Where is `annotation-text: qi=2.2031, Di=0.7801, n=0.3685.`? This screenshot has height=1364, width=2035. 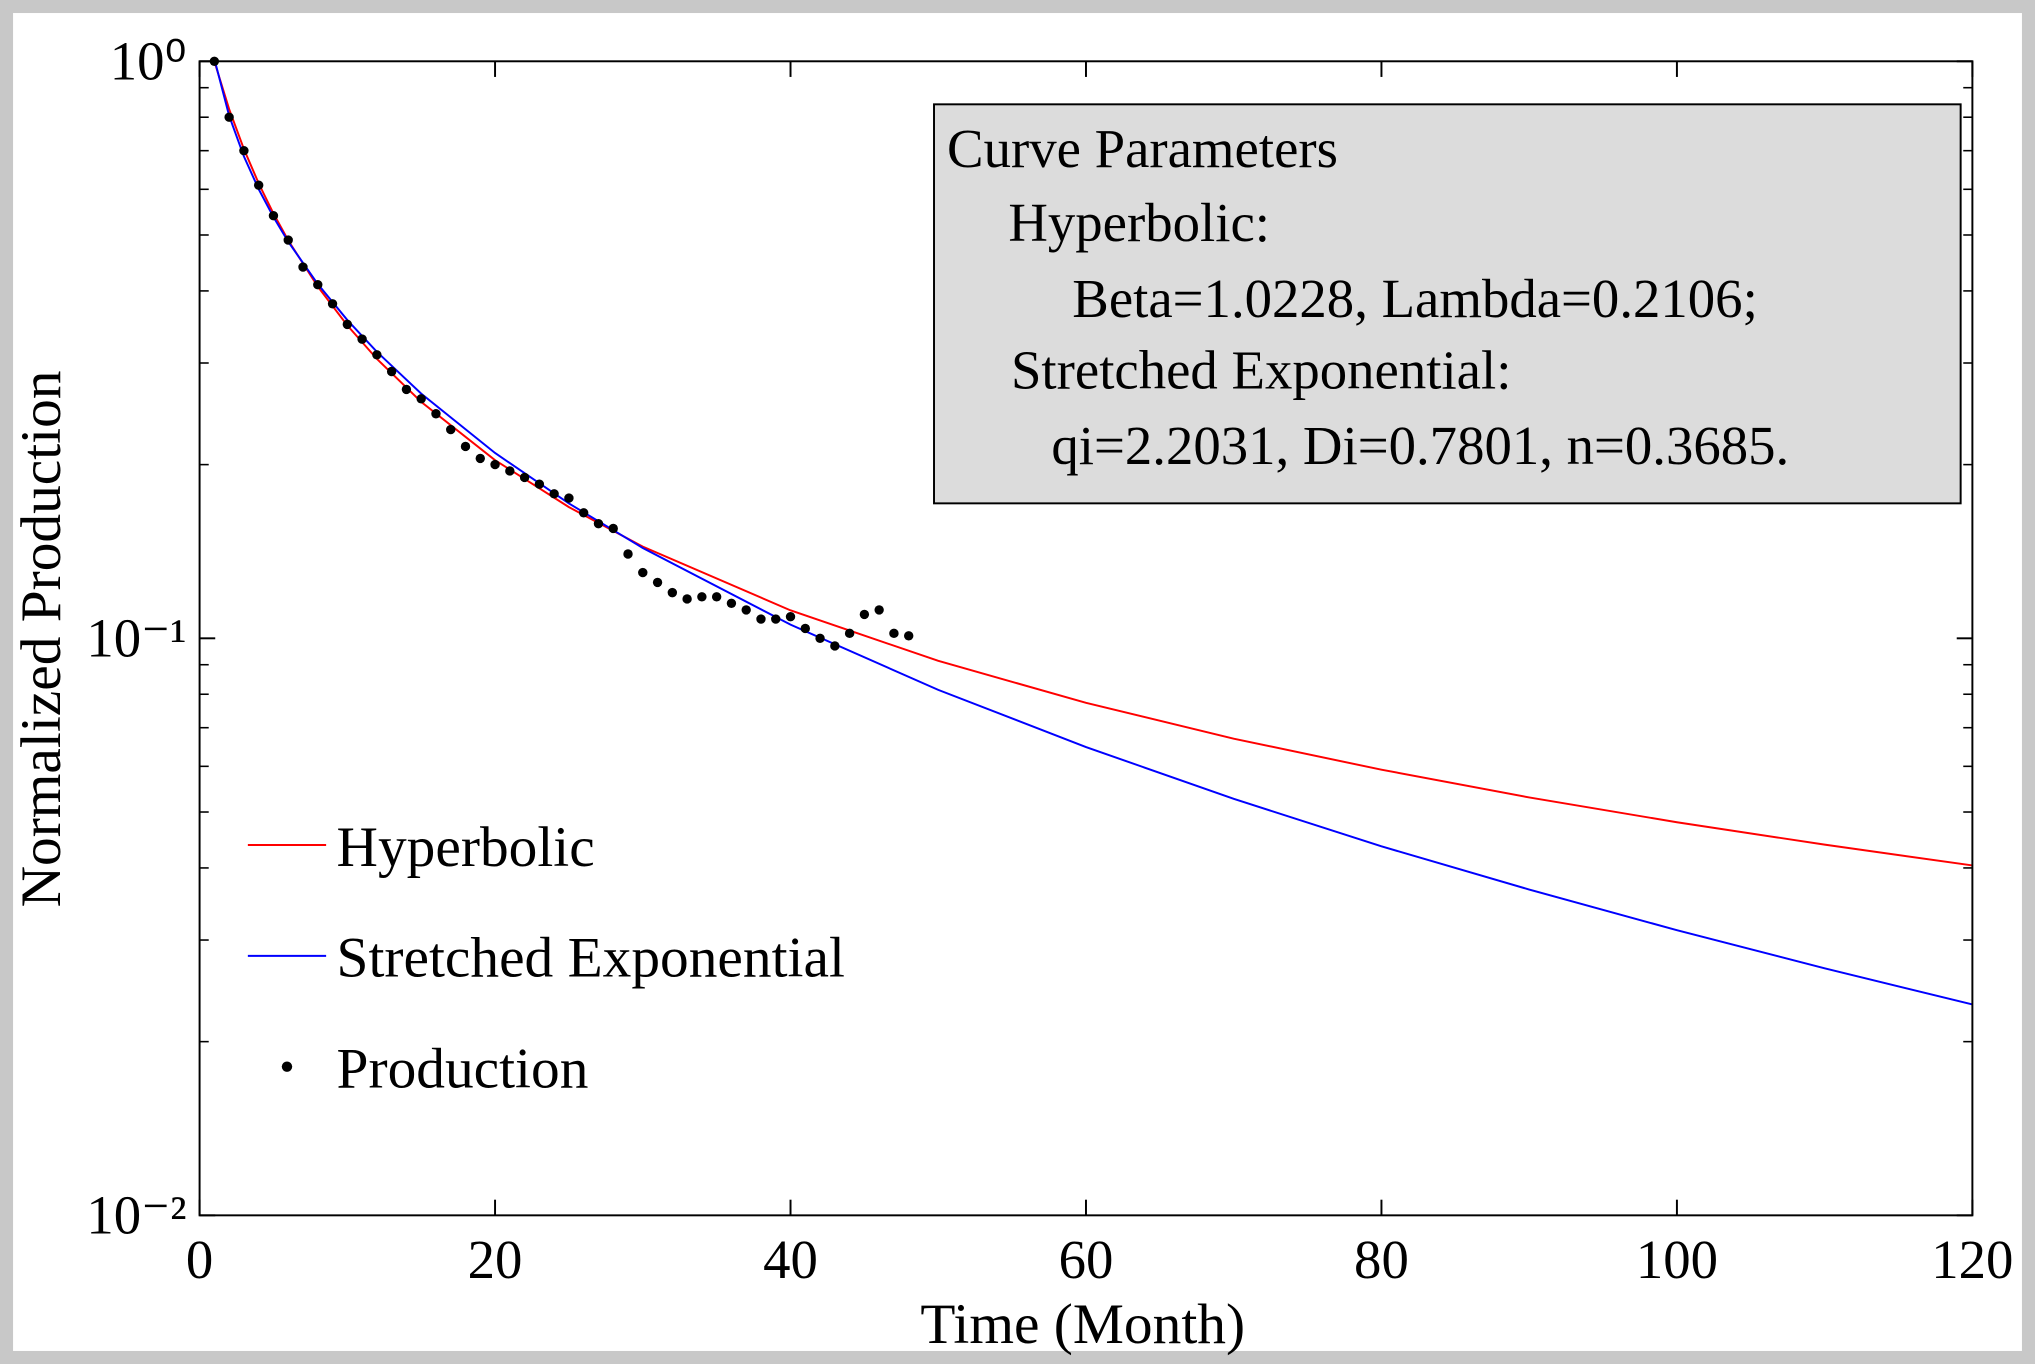
annotation-text: qi=2.2031, Di=0.7801, n=0.3685. is located at coordinates (1420, 445).